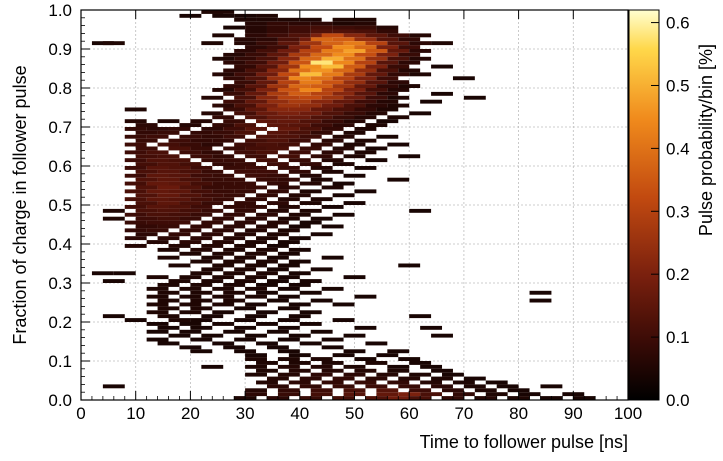 The height and width of the screenshot is (461, 723). I want to click on y-tick-label: 1.0, so click(60, 10).